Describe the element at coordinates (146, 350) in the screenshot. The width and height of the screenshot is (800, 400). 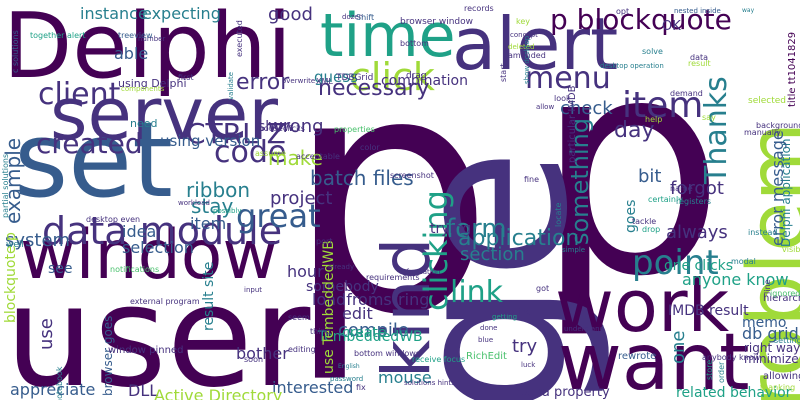
I see `word-window-pinned: window pinned` at that location.